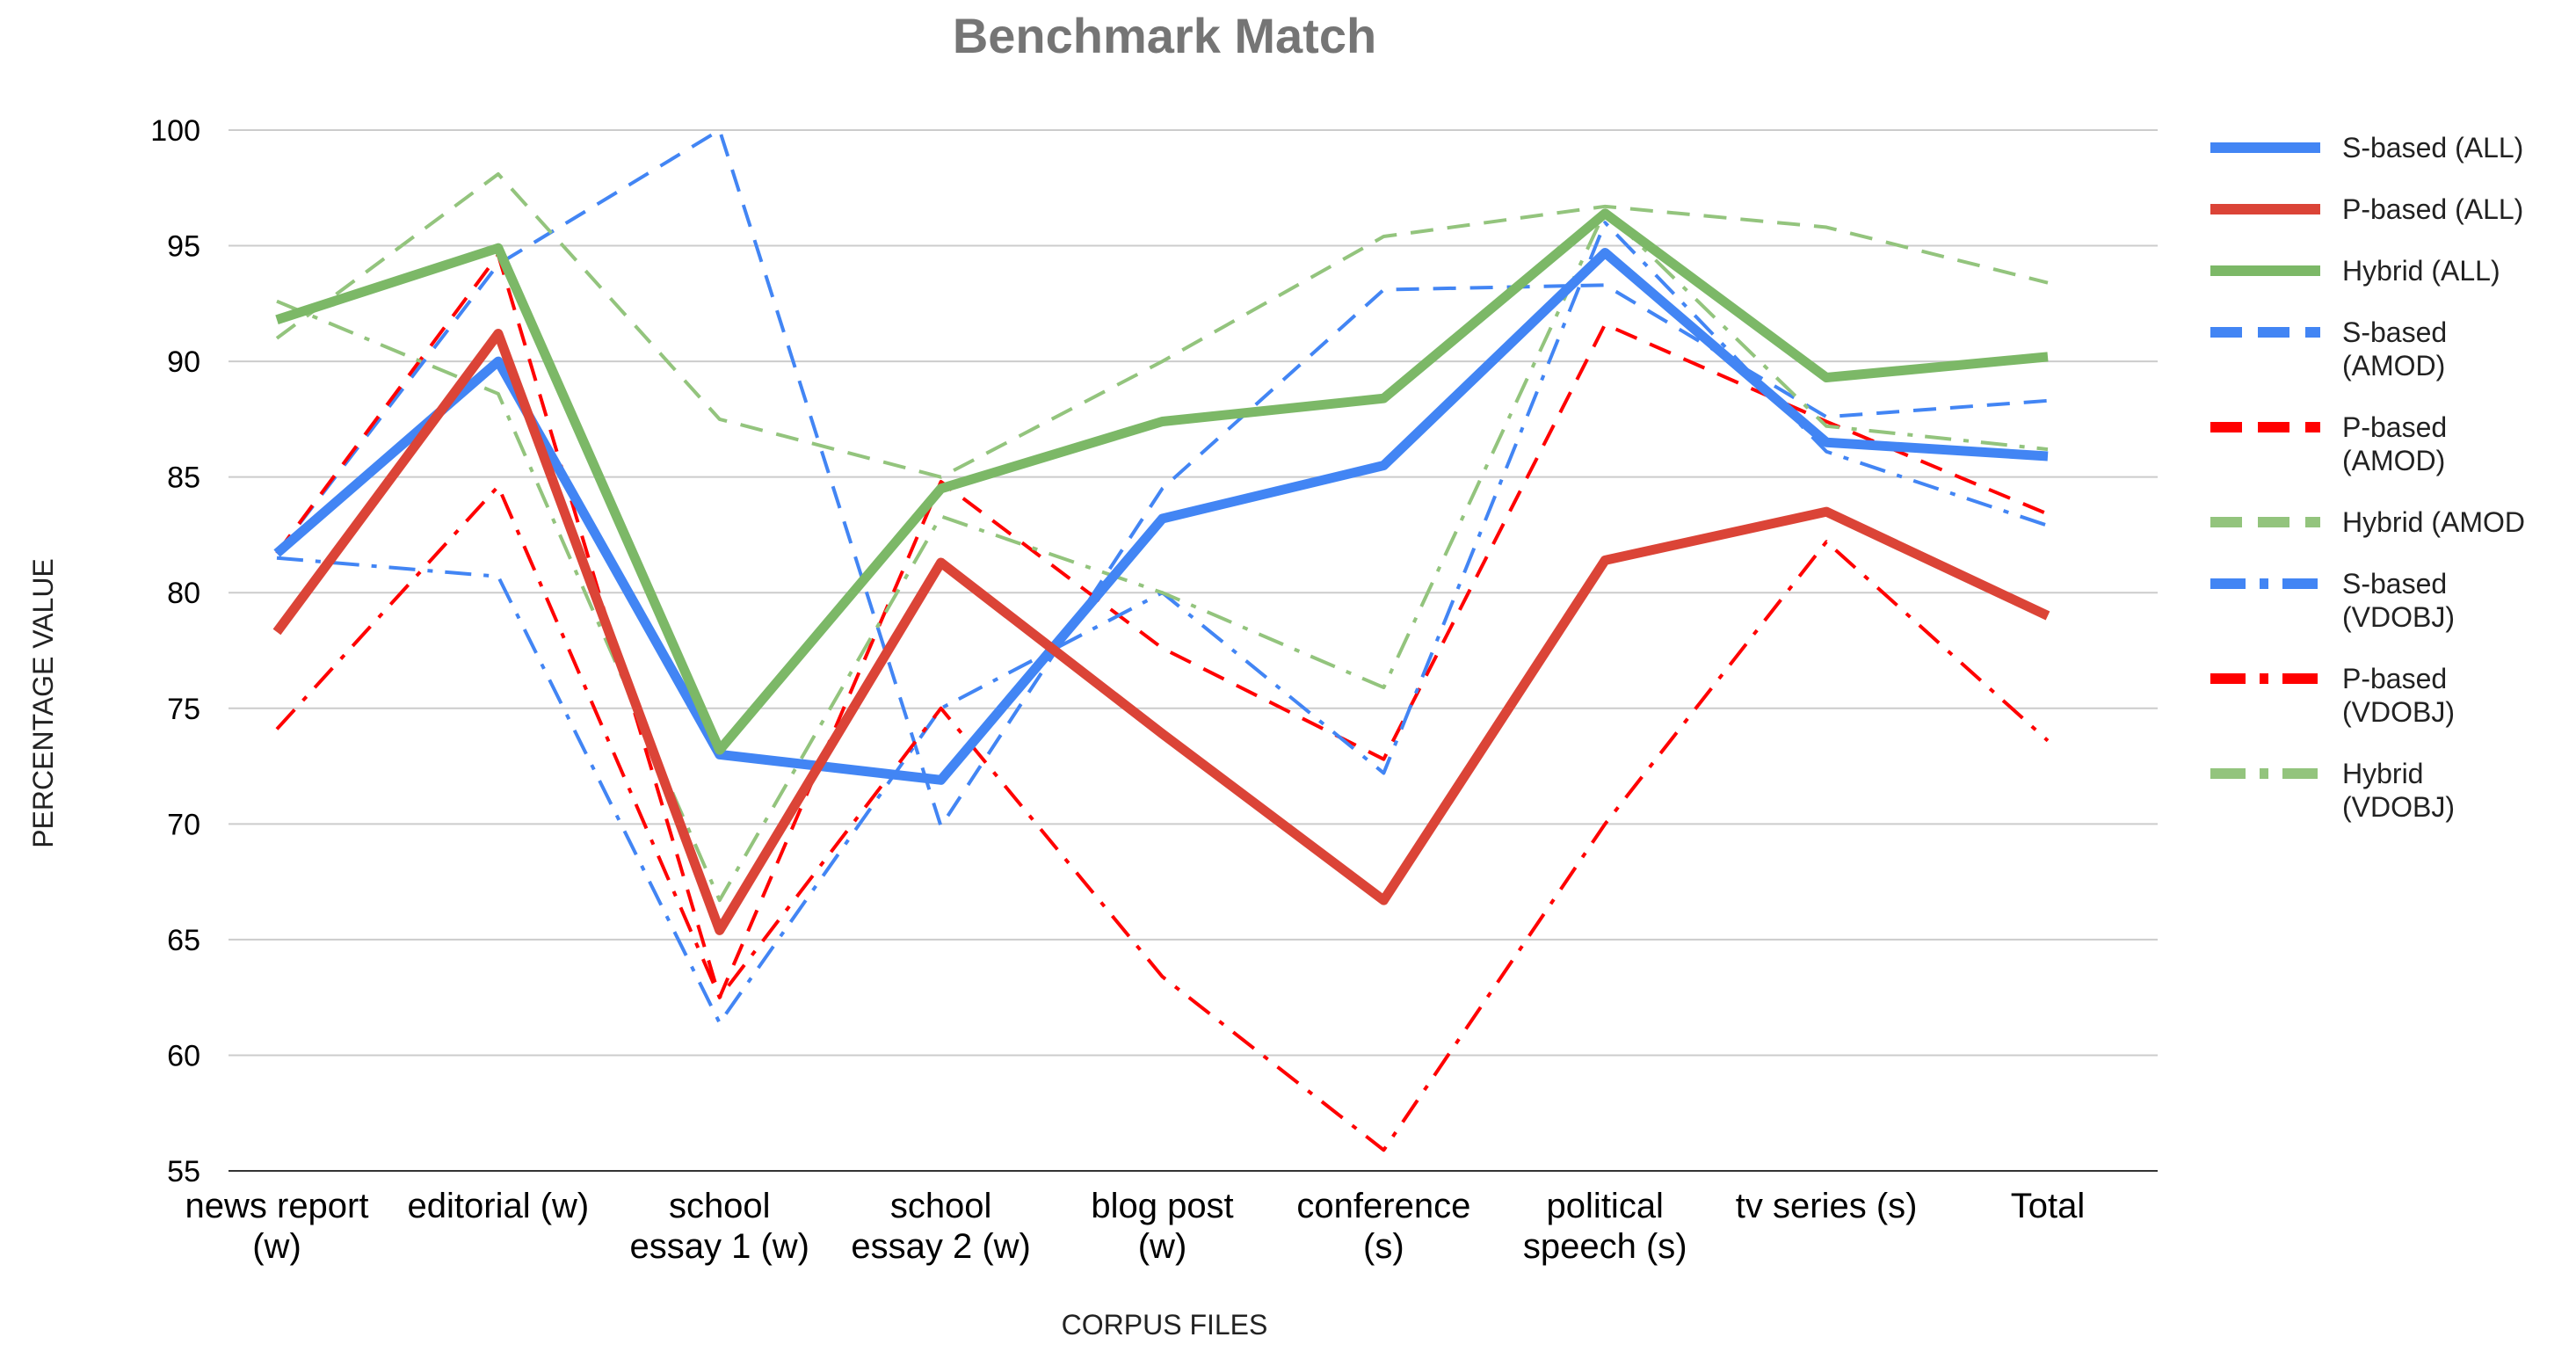  I want to click on y-tick-label: 65, so click(183, 940).